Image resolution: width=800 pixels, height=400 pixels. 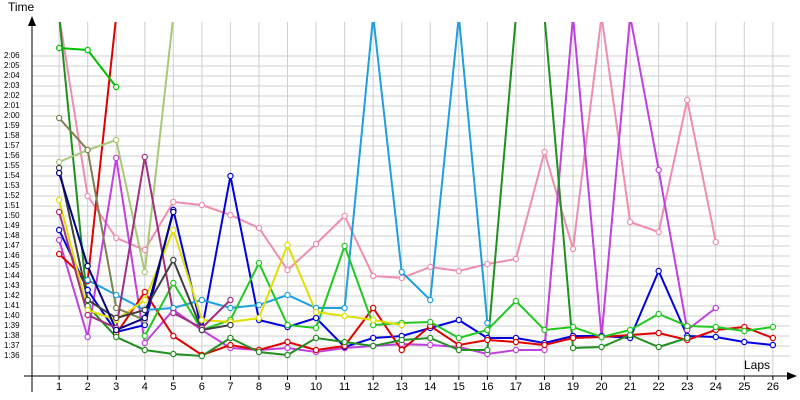 What do you see at coordinates (145, 387) in the screenshot?
I see `x-tick-label: 4` at bounding box center [145, 387].